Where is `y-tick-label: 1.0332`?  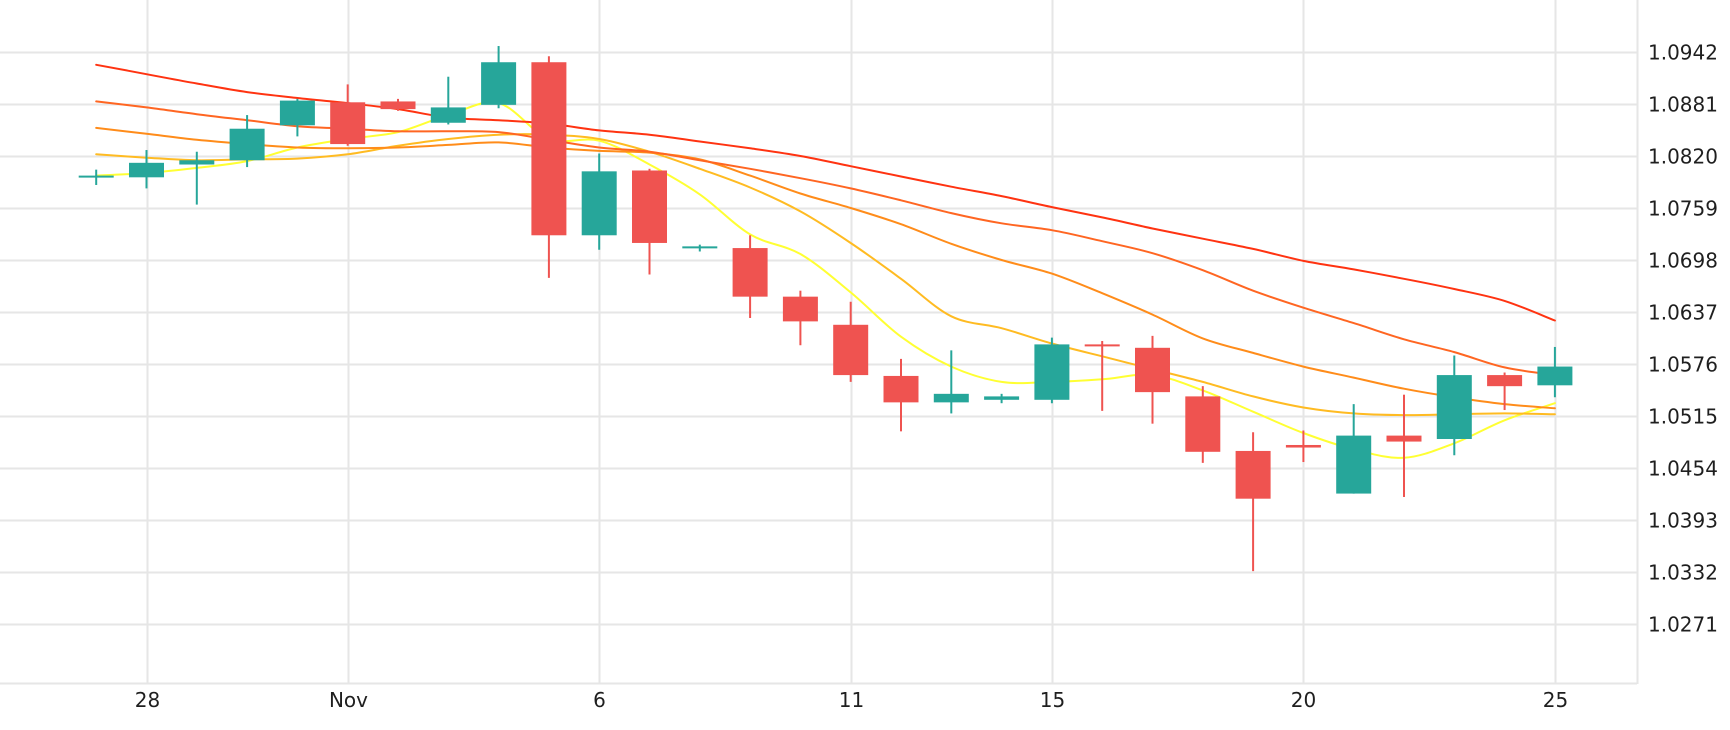 y-tick-label: 1.0332 is located at coordinates (1683, 573).